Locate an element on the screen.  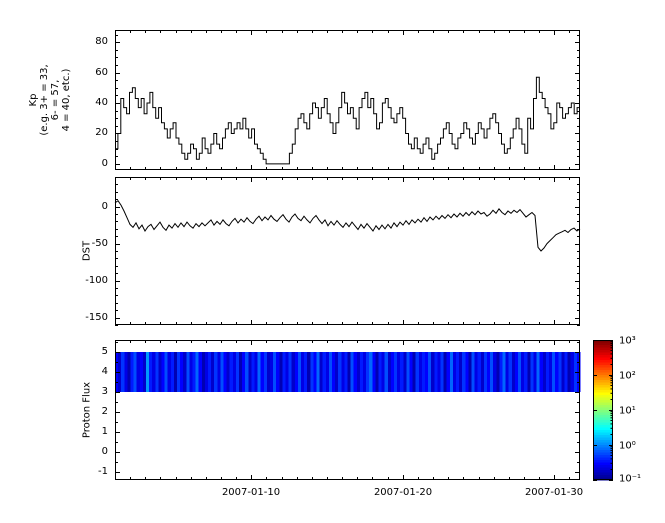
colorbar-tick-label-1em1: 10⁻¹ is located at coordinates (630, 479).